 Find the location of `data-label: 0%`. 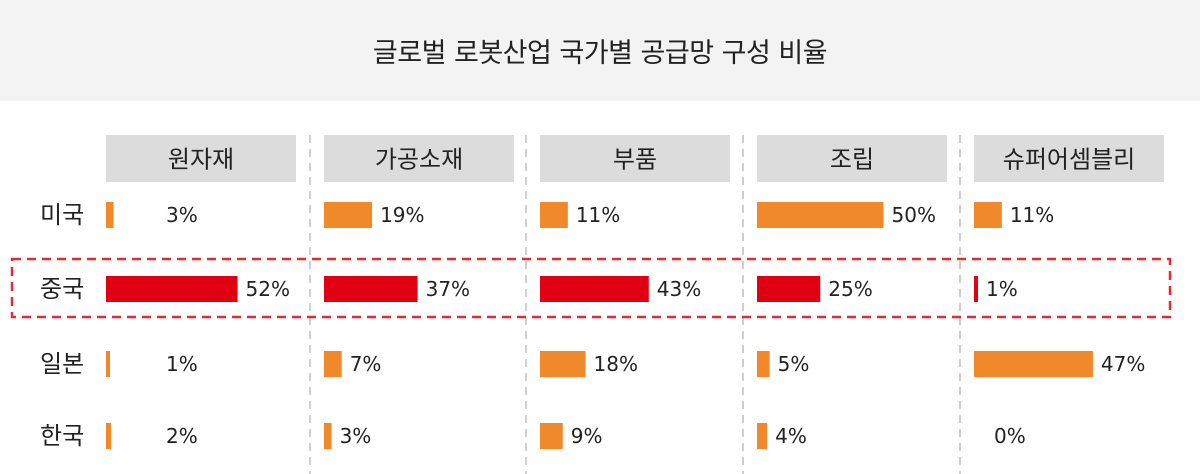

data-label: 0% is located at coordinates (1010, 436).